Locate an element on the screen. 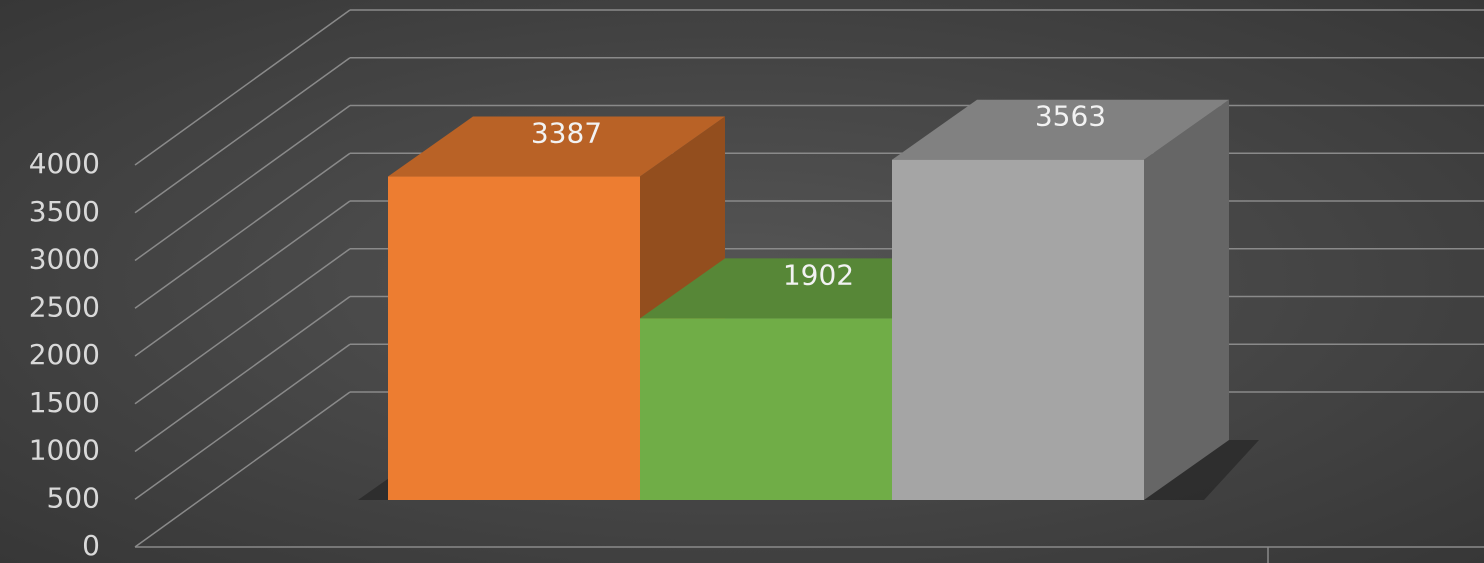 The height and width of the screenshot is (563, 1484). y-tick-label: 2000 is located at coordinates (64, 354).